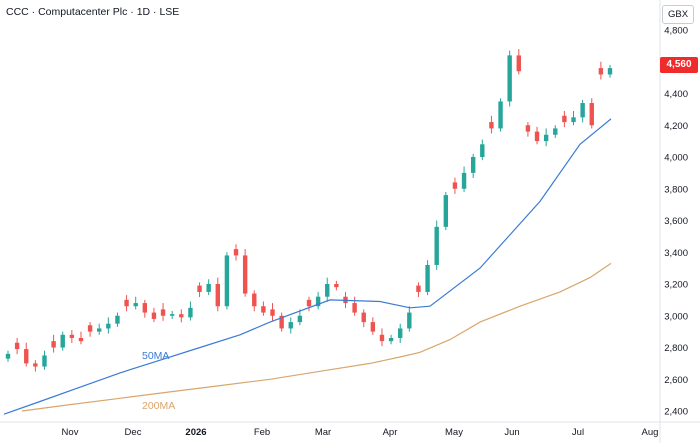 This screenshot has width=700, height=448. What do you see at coordinates (360, 432) in the screenshot?
I see `time-axis: Nov Dec 2026 Feb Mar Apr May Jun Jul Aug` at bounding box center [360, 432].